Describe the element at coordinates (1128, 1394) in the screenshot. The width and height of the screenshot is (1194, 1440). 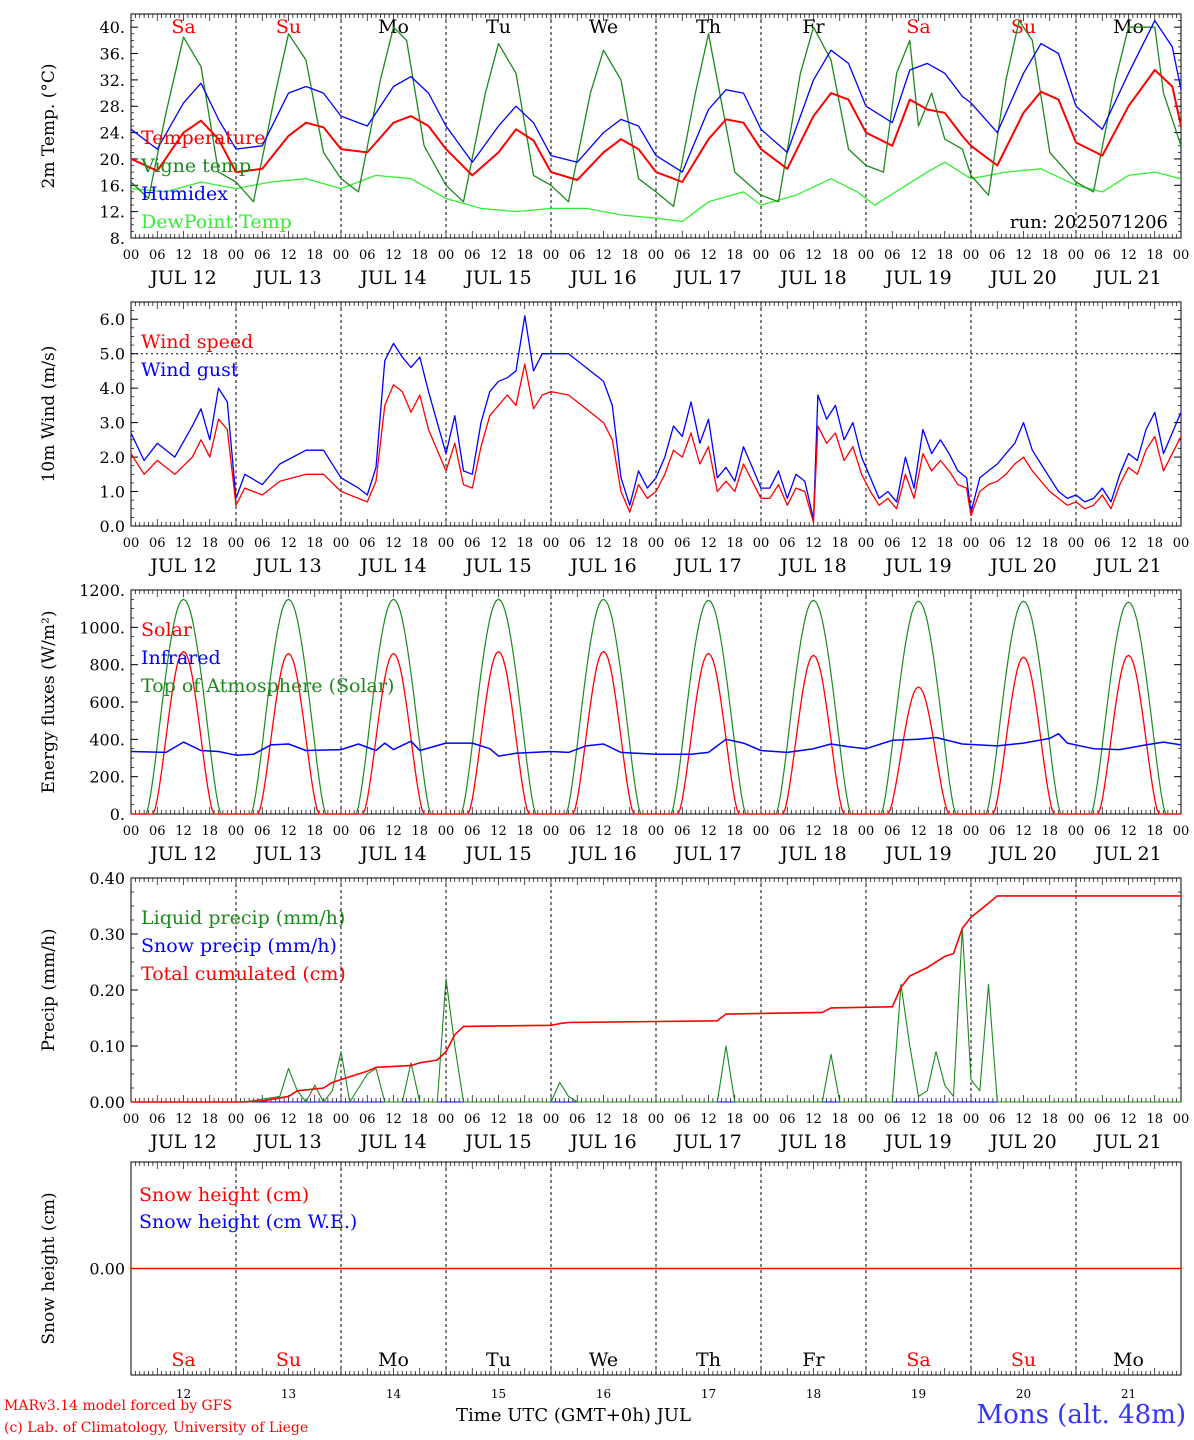
I see `day-number-label: 21` at that location.